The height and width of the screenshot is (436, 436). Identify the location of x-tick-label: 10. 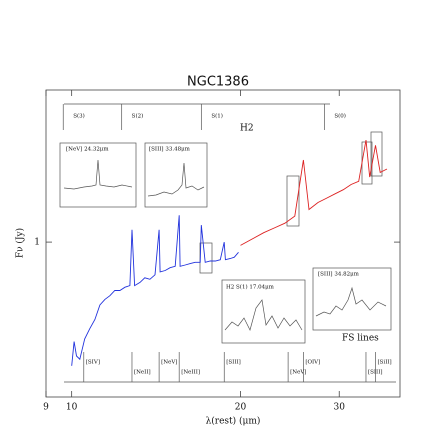
(72, 408).